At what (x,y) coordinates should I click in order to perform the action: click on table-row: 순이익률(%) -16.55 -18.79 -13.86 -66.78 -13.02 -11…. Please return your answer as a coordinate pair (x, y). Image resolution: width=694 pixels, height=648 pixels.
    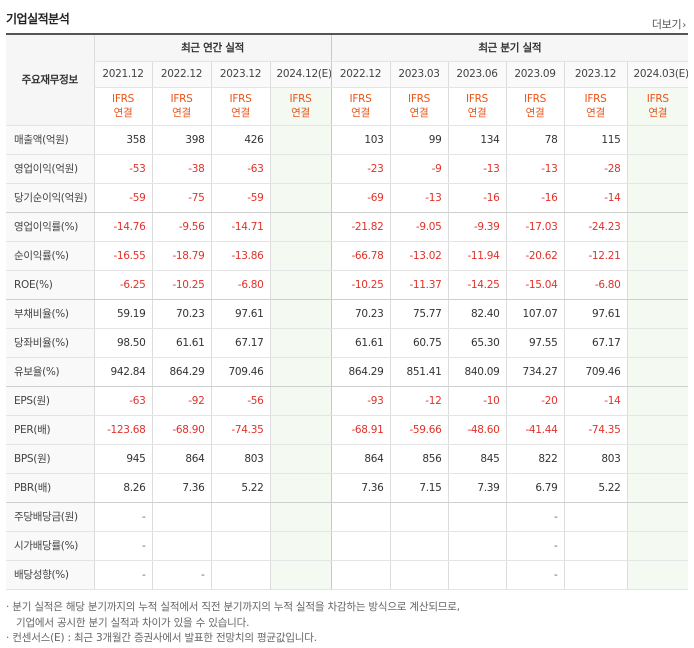
    Looking at the image, I should click on (347, 256).